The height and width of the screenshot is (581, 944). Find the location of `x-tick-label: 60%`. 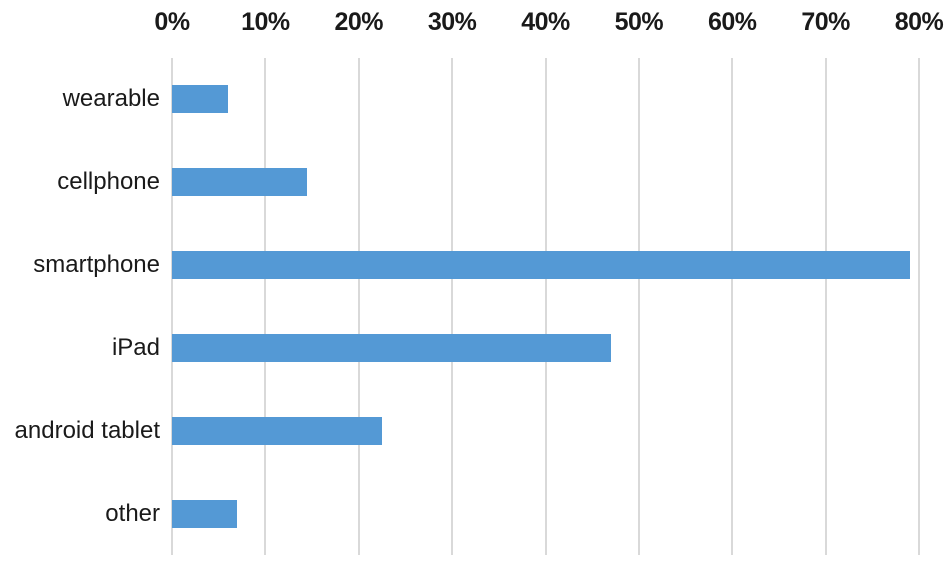

x-tick-label: 60% is located at coordinates (732, 22).